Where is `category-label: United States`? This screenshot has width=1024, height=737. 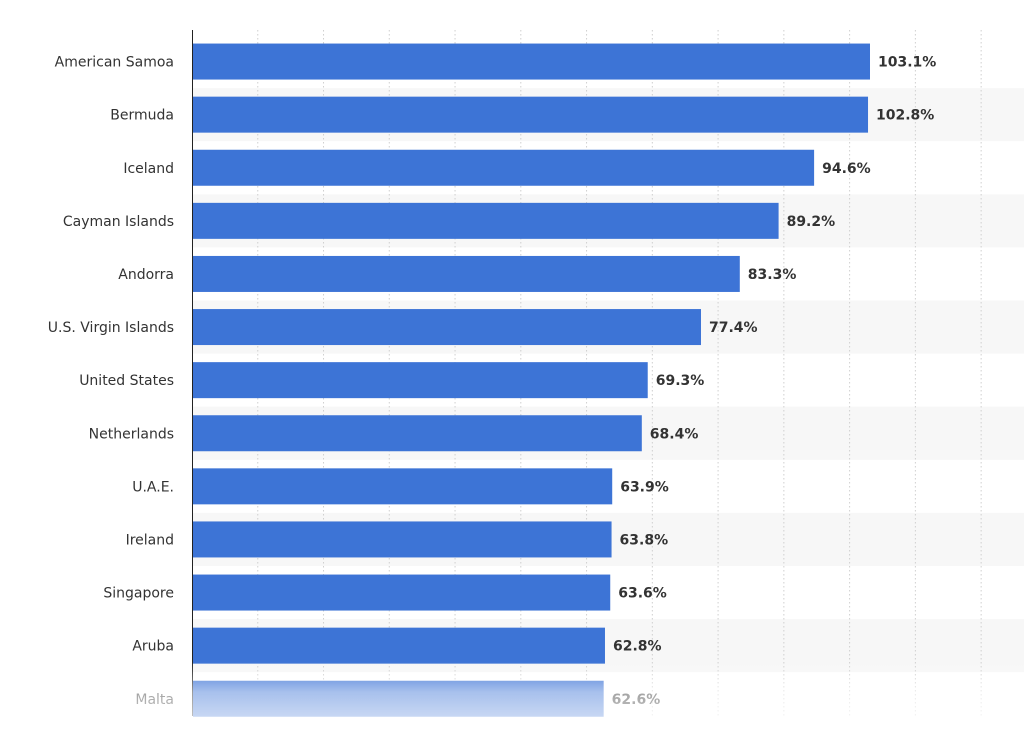 category-label: United States is located at coordinates (126, 381).